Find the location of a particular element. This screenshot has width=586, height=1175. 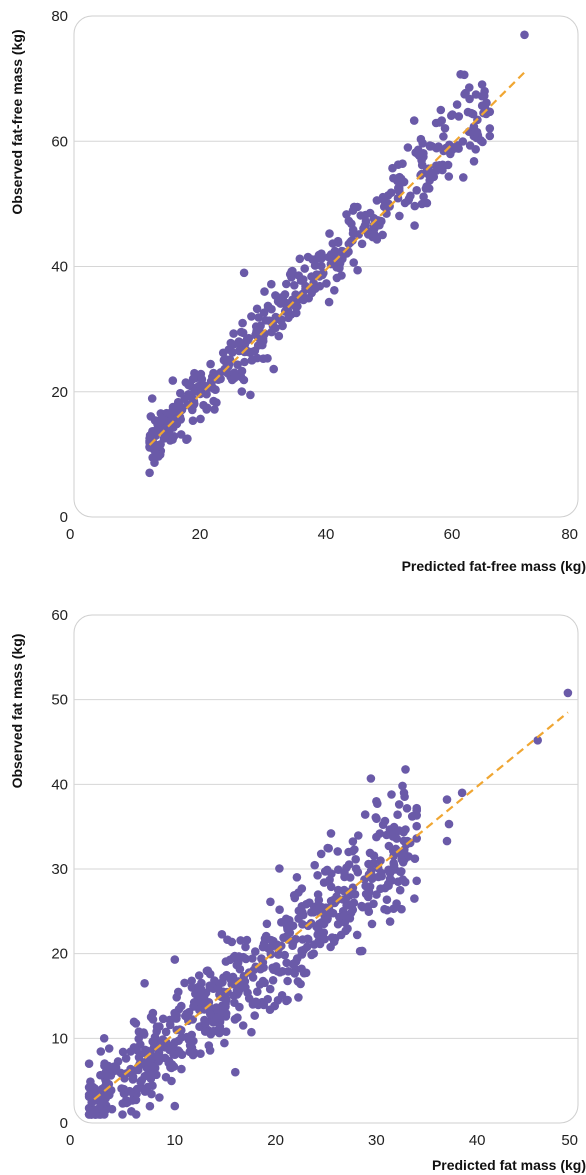

x-tick-label: 50 is located at coordinates (569, 1140).